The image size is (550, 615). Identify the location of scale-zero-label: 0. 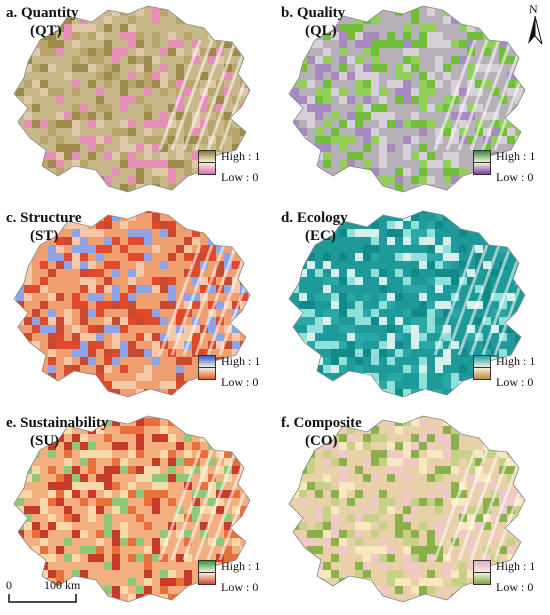
(9, 585).